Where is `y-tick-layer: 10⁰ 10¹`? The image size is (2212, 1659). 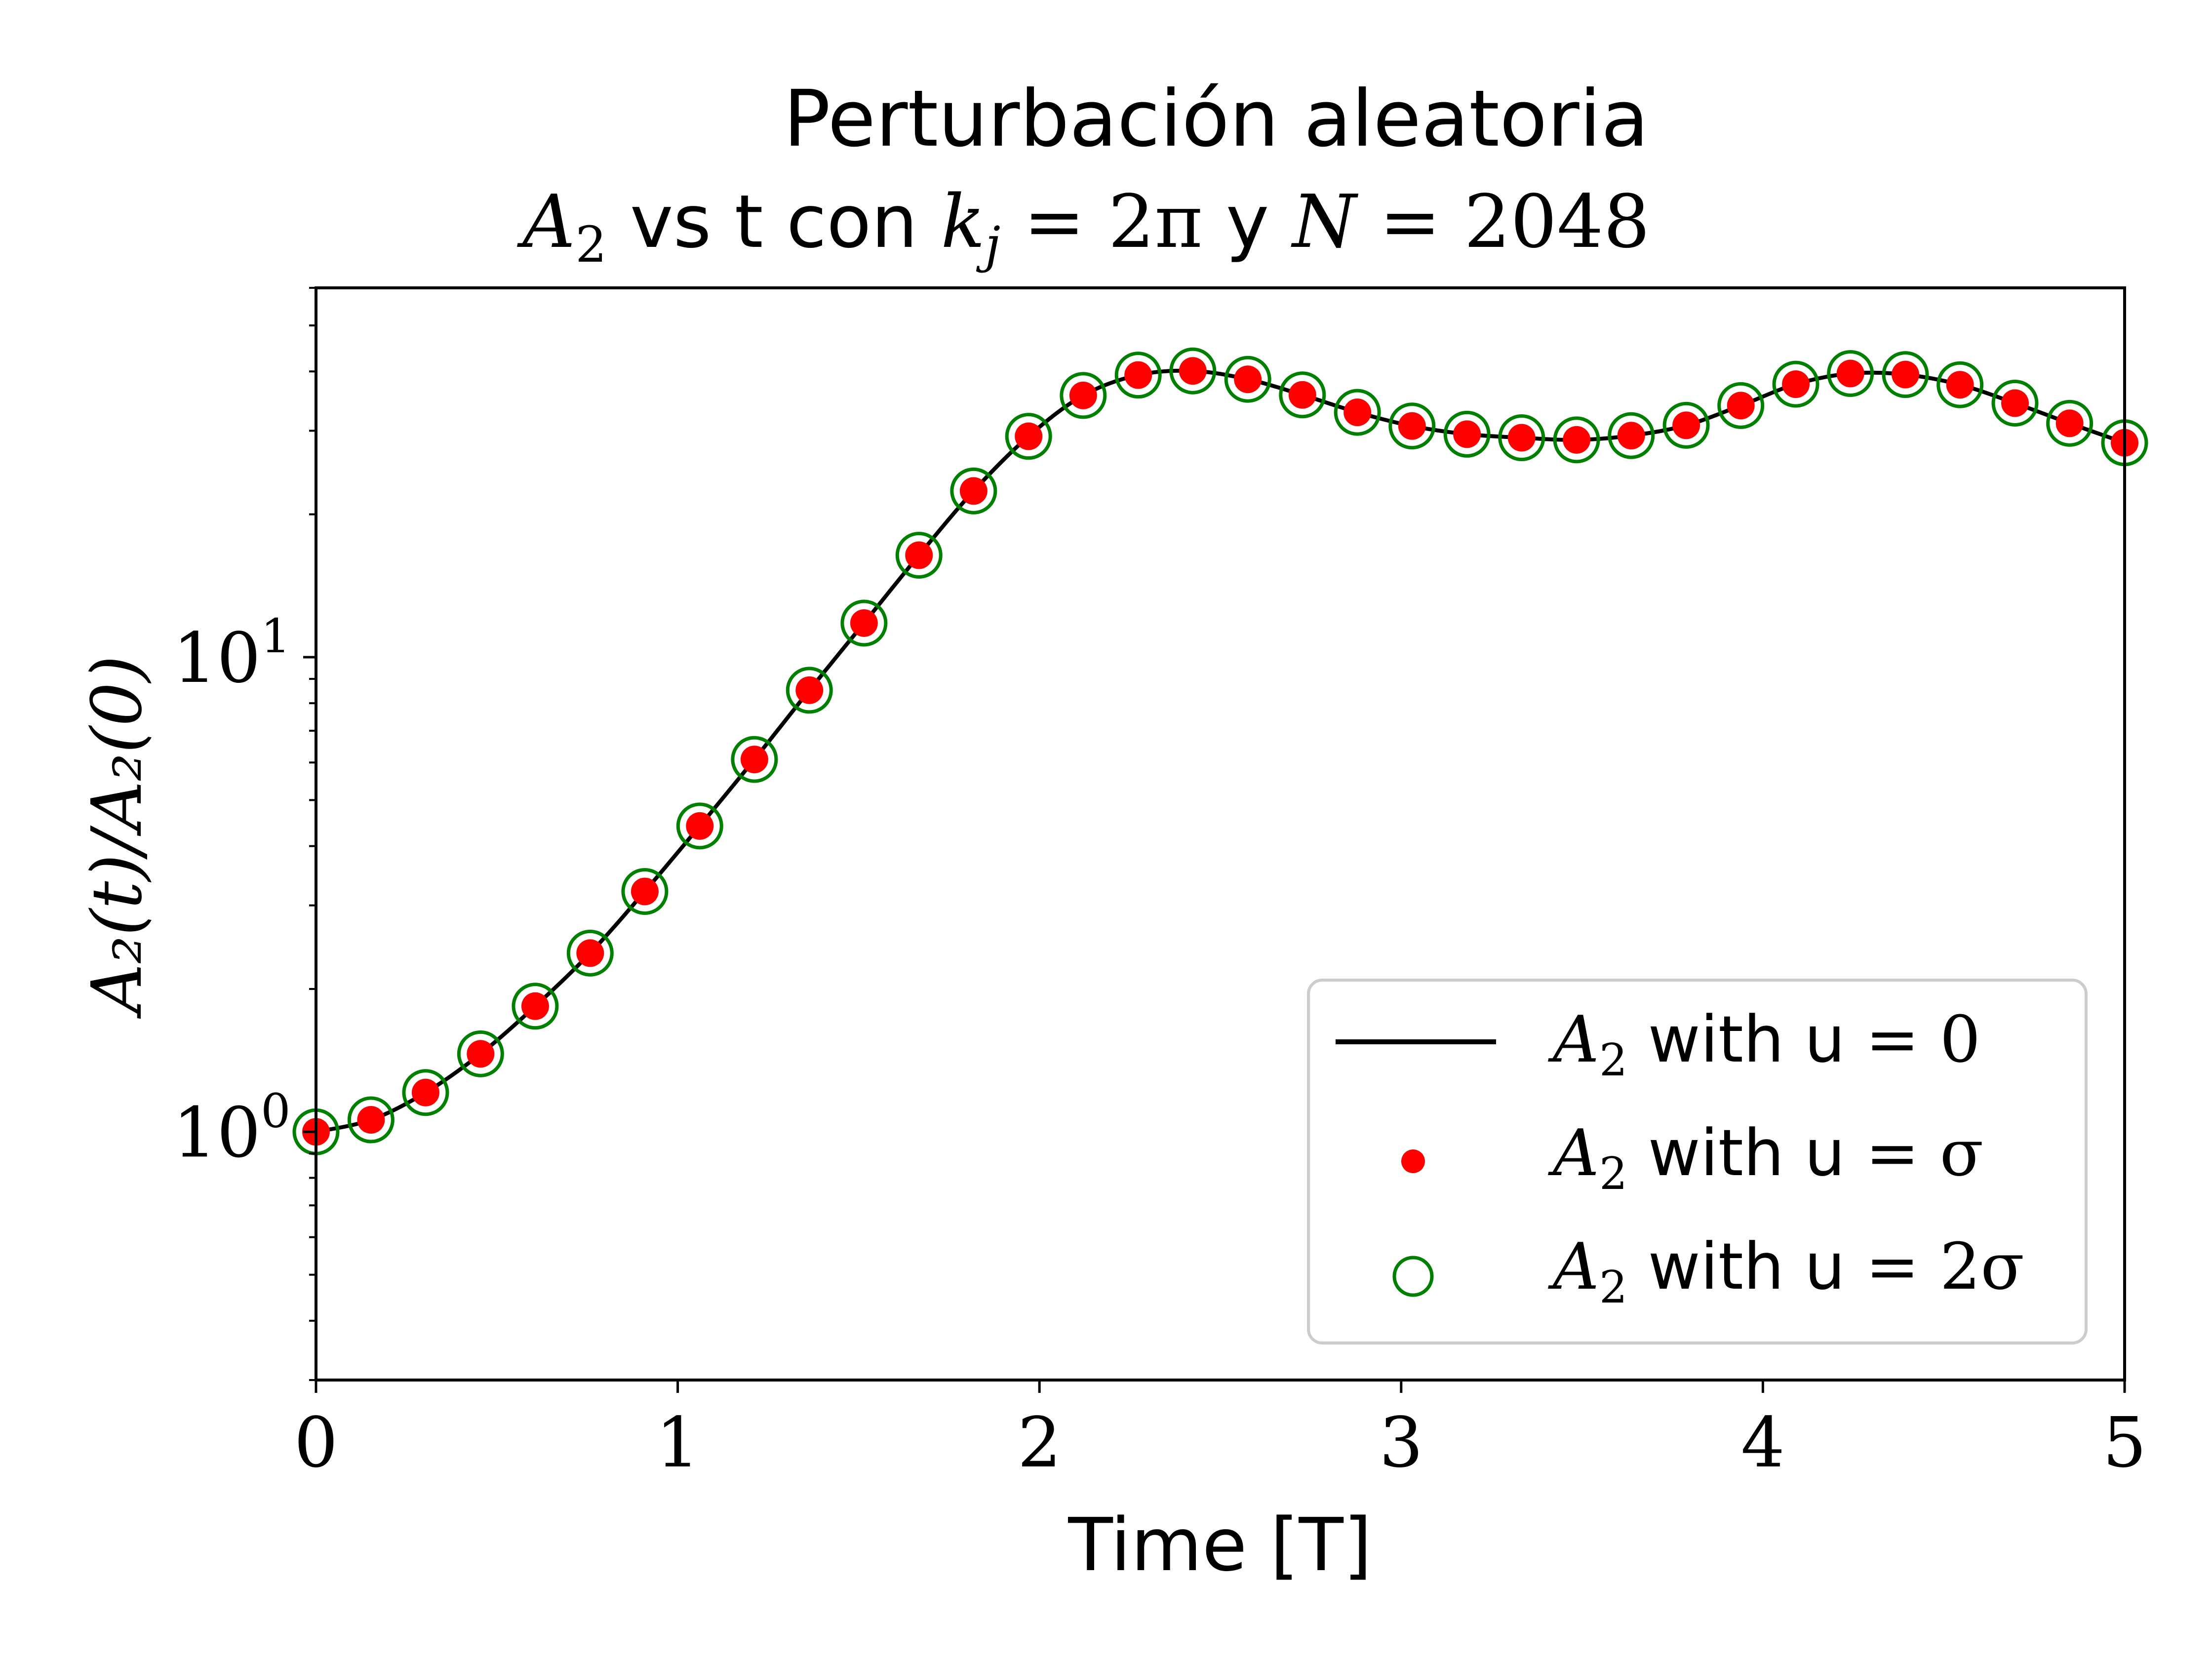 y-tick-layer: 10⁰ 10¹ is located at coordinates (245, 834).